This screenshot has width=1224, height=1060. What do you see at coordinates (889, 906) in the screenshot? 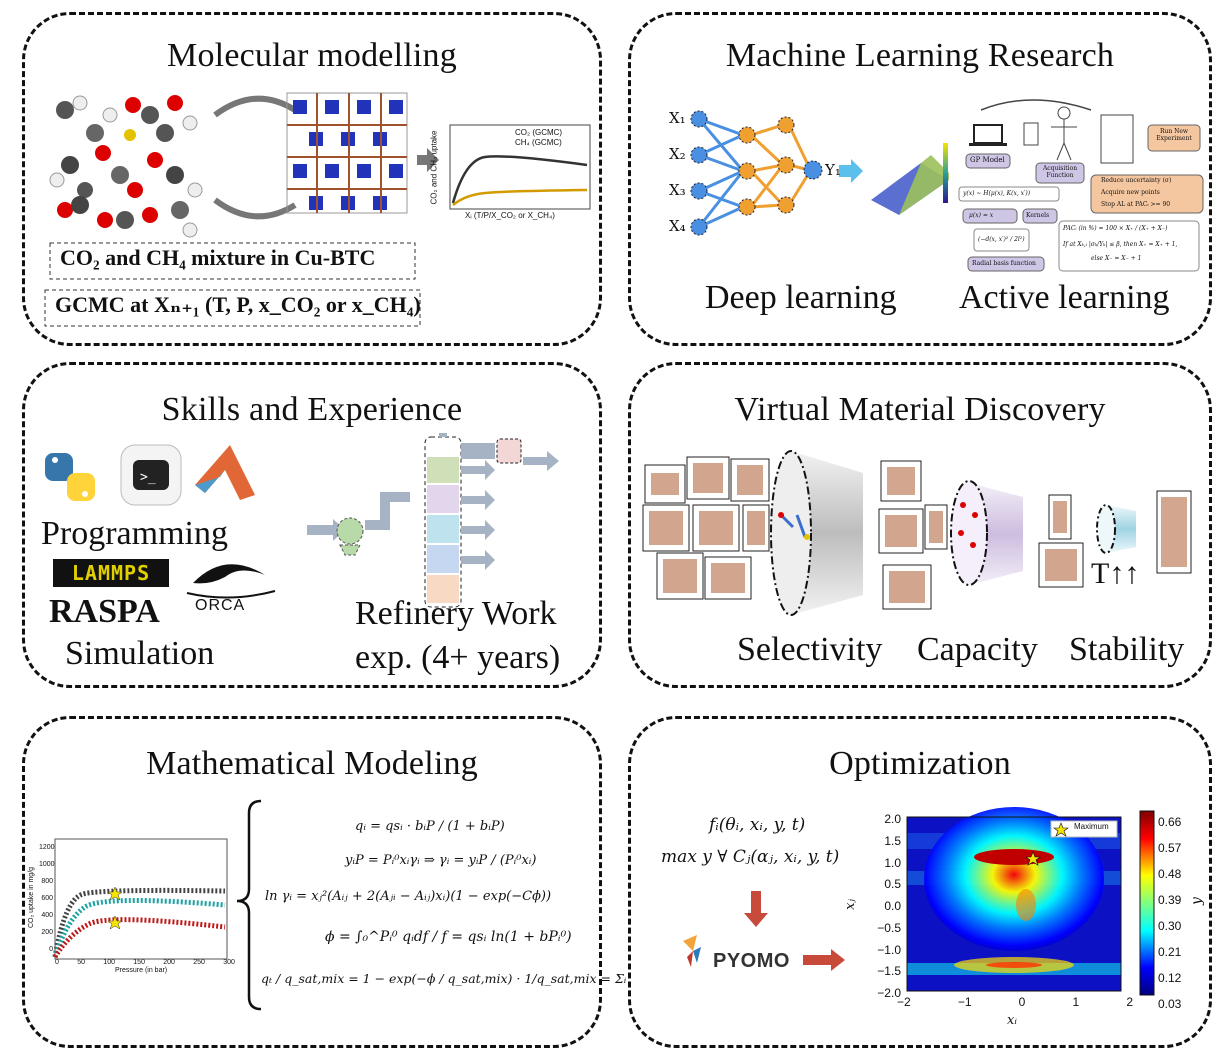
I see `yticks: 2.0 1.5 1.0 0.5 0.0 −0.5 −1.0 −1.5 −2.0` at bounding box center [889, 906].